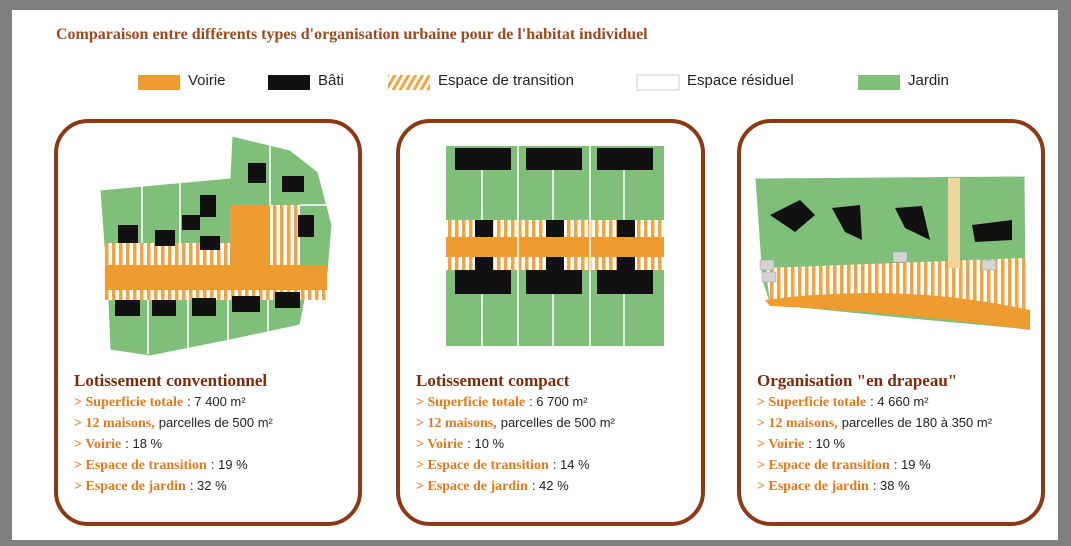  I want to click on card-title: Lotissement compact, so click(493, 380).